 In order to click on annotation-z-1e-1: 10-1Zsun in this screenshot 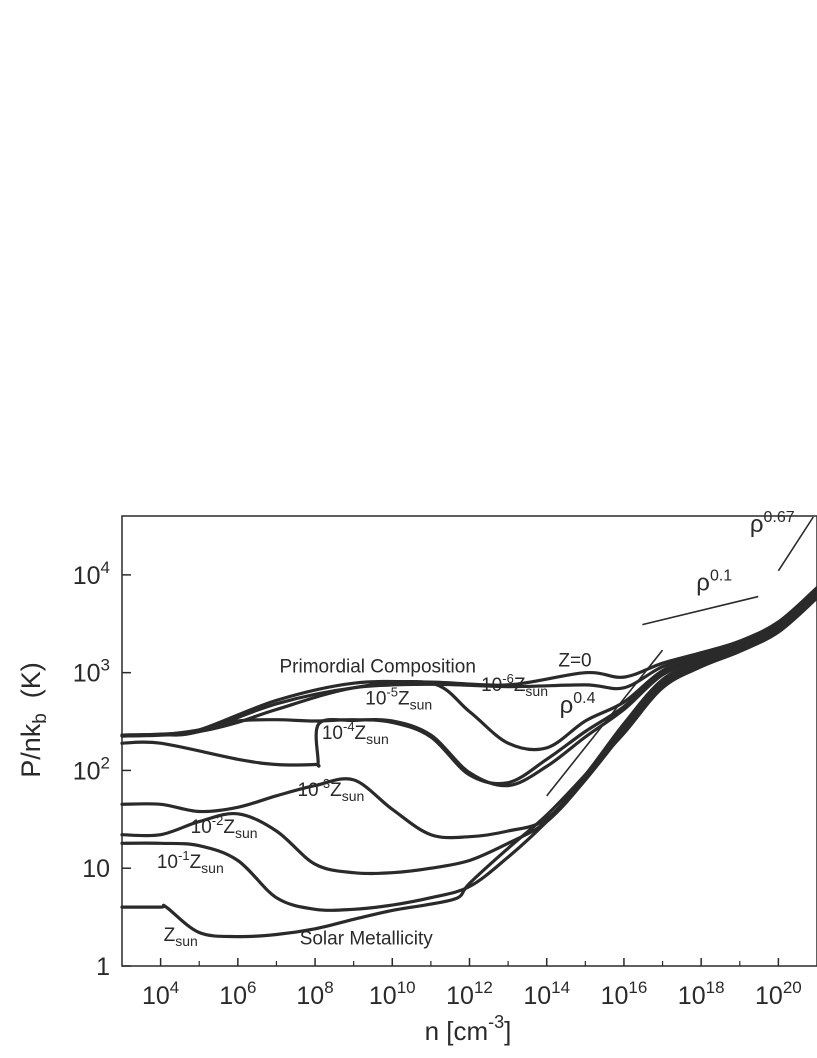, I will do `click(190, 862)`.